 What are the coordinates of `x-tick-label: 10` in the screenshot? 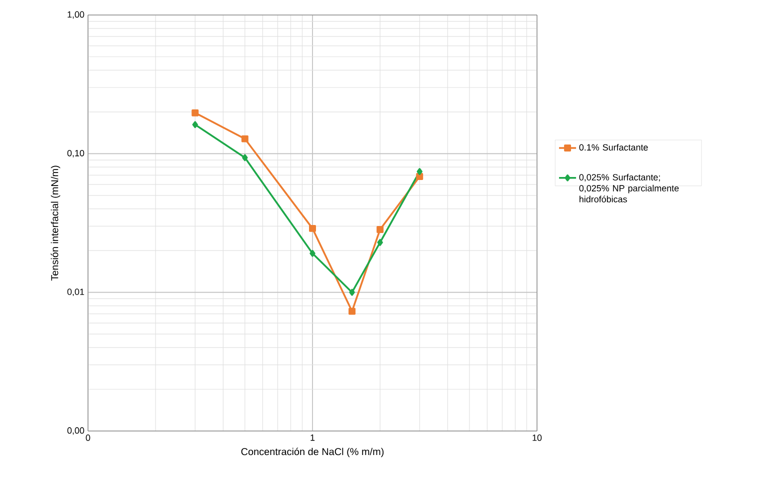 It's located at (537, 437).